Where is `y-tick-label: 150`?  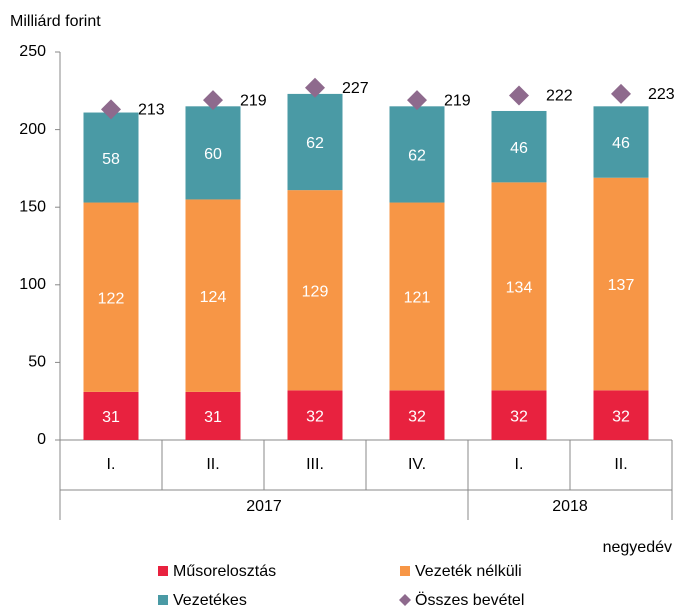
y-tick-label: 150 is located at coordinates (32, 206).